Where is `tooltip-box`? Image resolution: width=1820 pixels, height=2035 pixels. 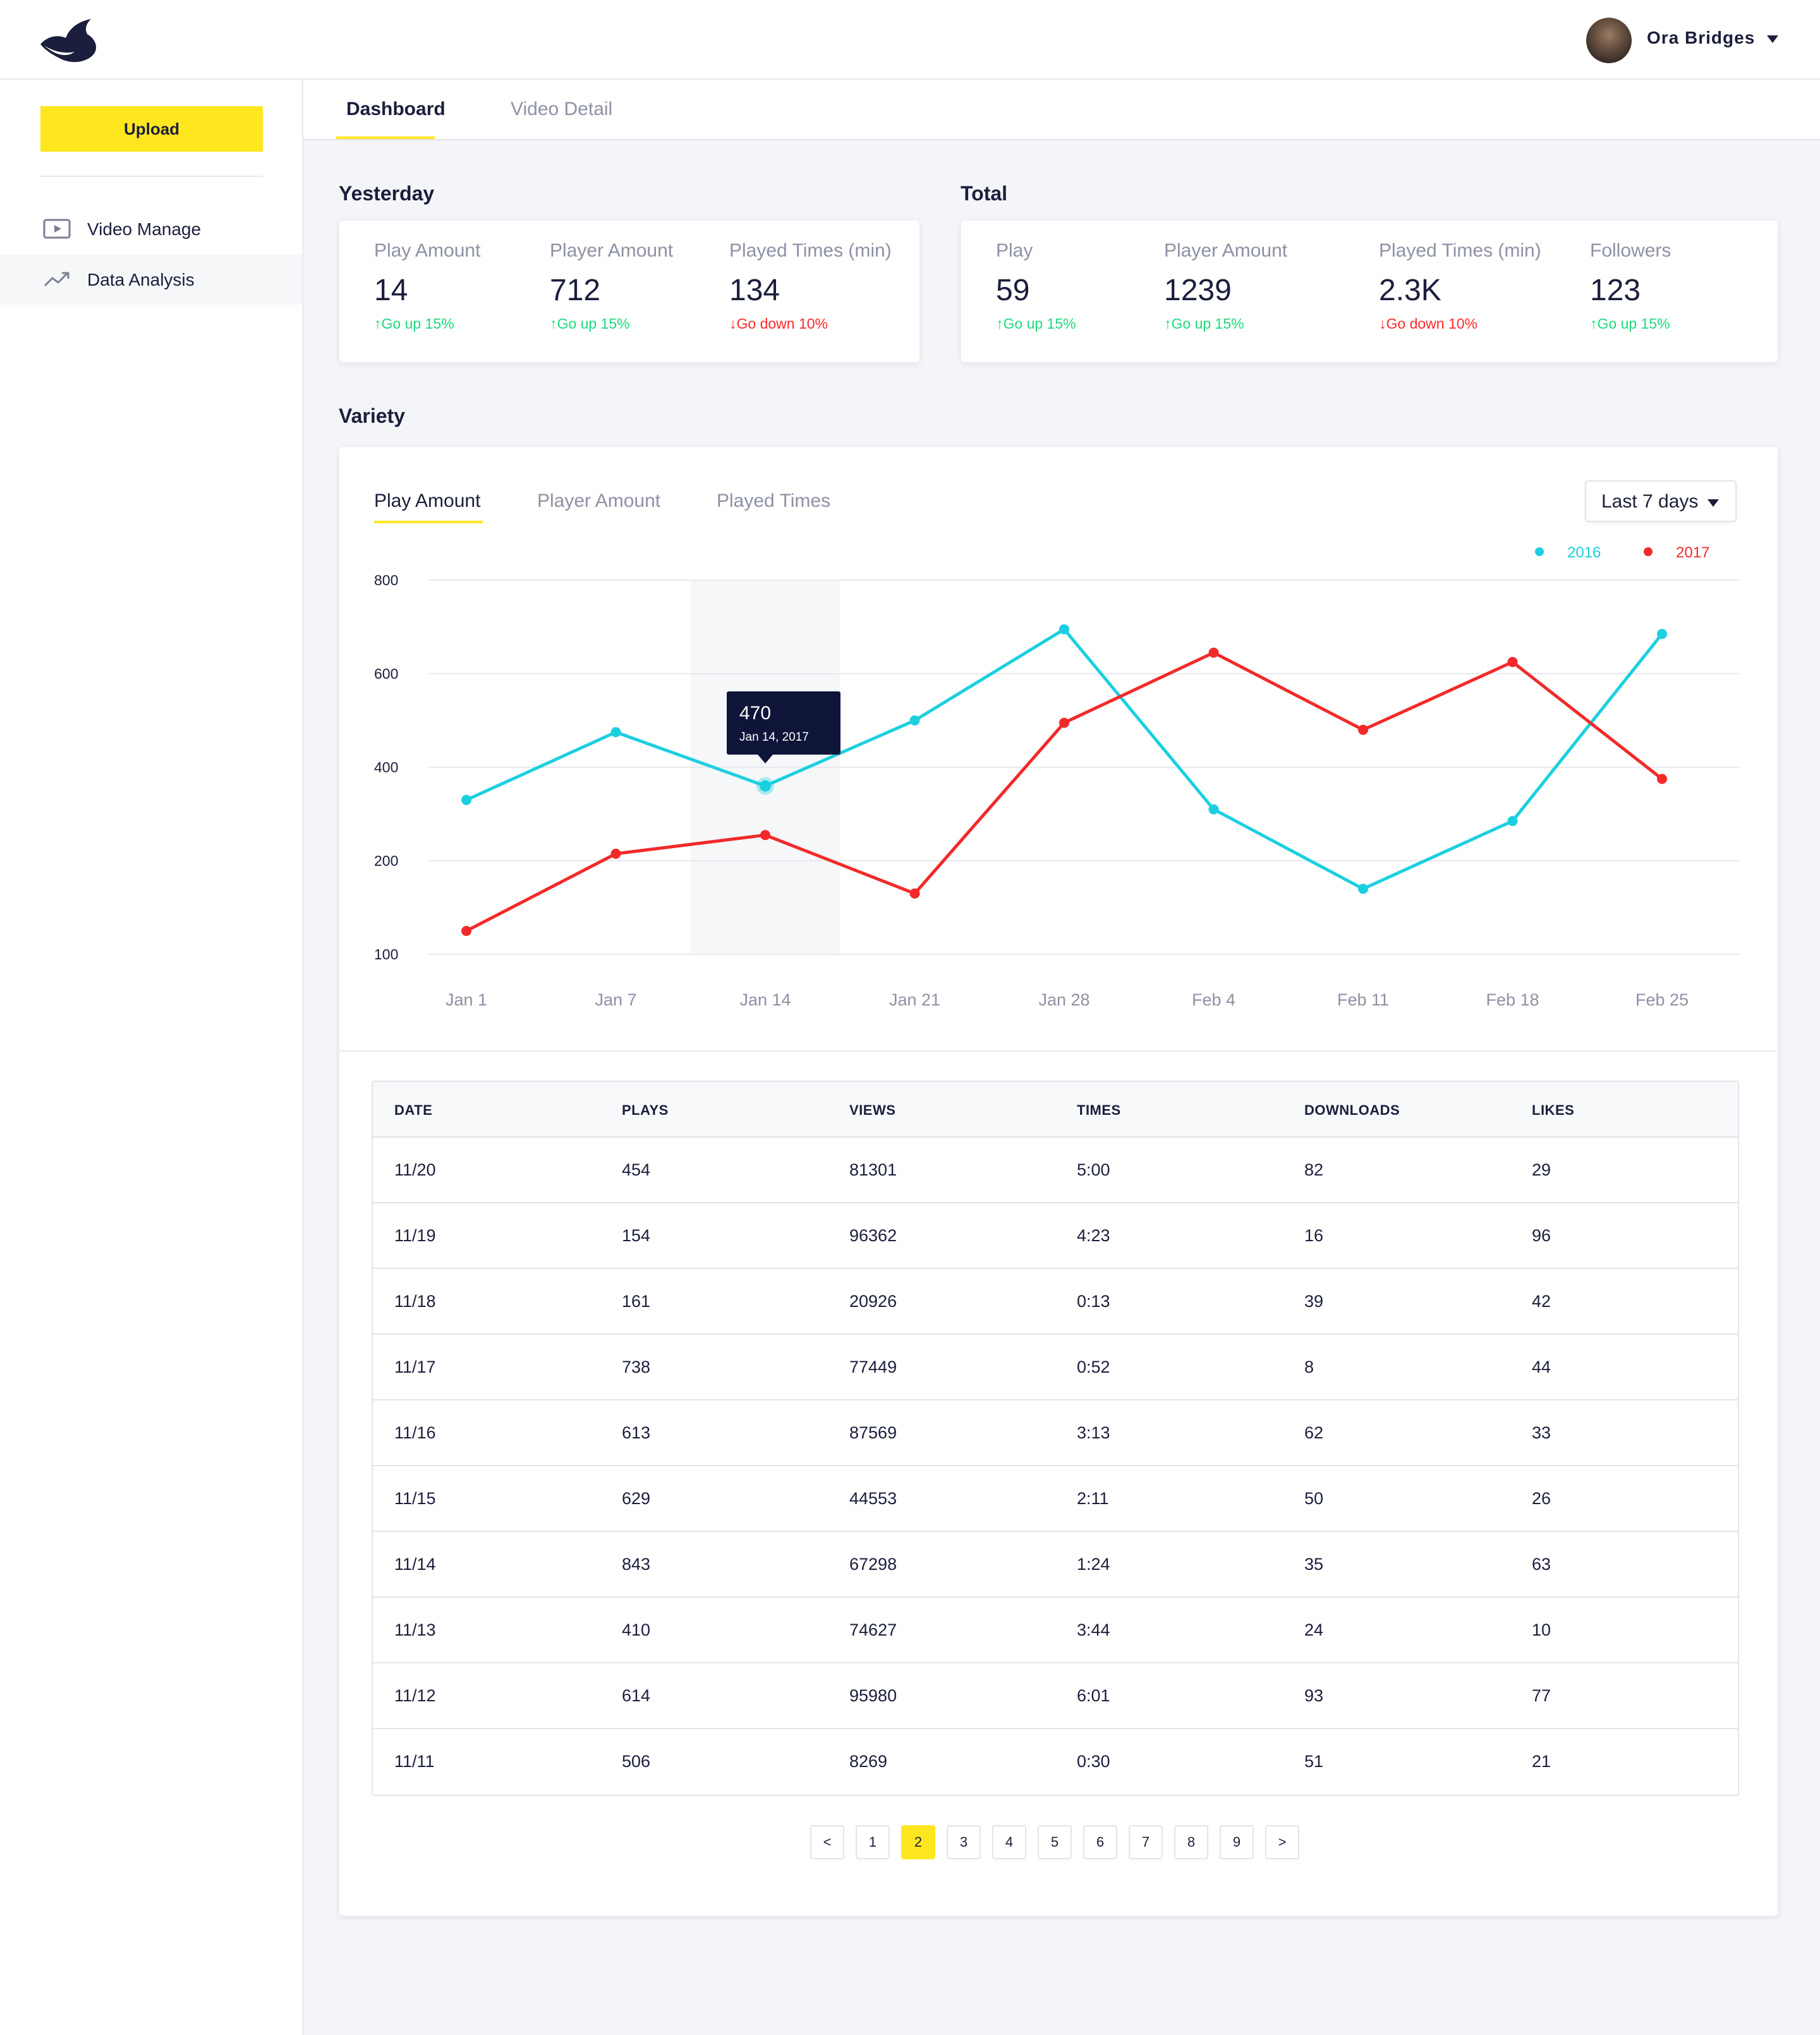 tooltip-box is located at coordinates (783, 723).